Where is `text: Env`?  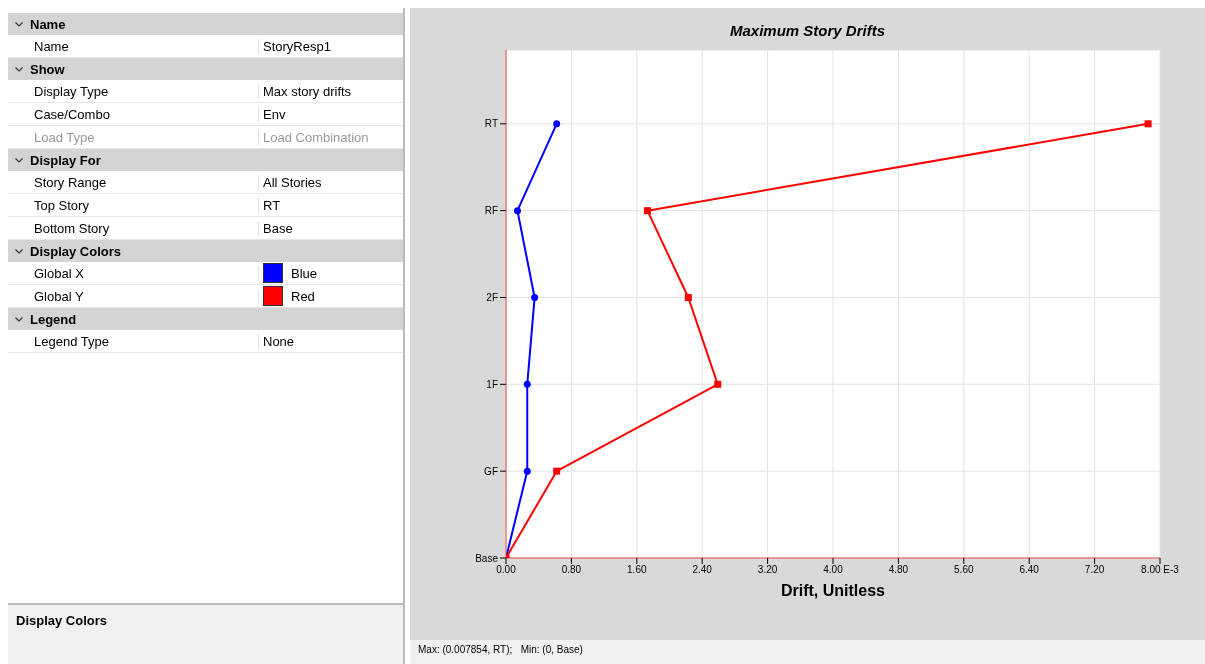 text: Env is located at coordinates (274, 114).